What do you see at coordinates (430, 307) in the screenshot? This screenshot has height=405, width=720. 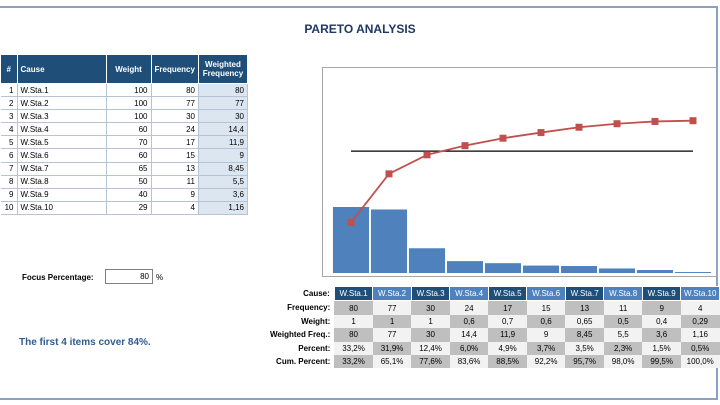 I see `frequency-cell: 30` at bounding box center [430, 307].